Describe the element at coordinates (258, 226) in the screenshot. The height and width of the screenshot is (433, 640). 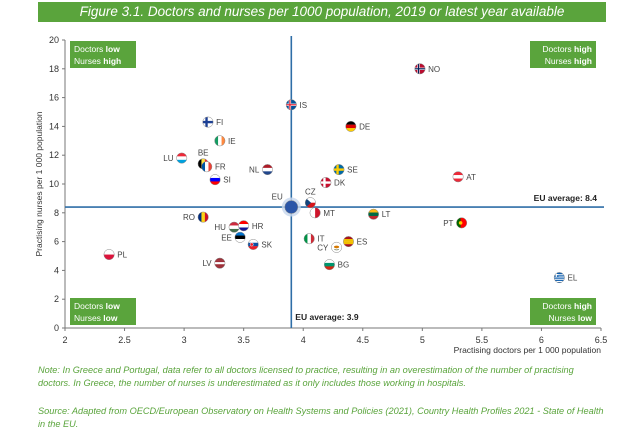
I see `data-point-label: HR` at that location.